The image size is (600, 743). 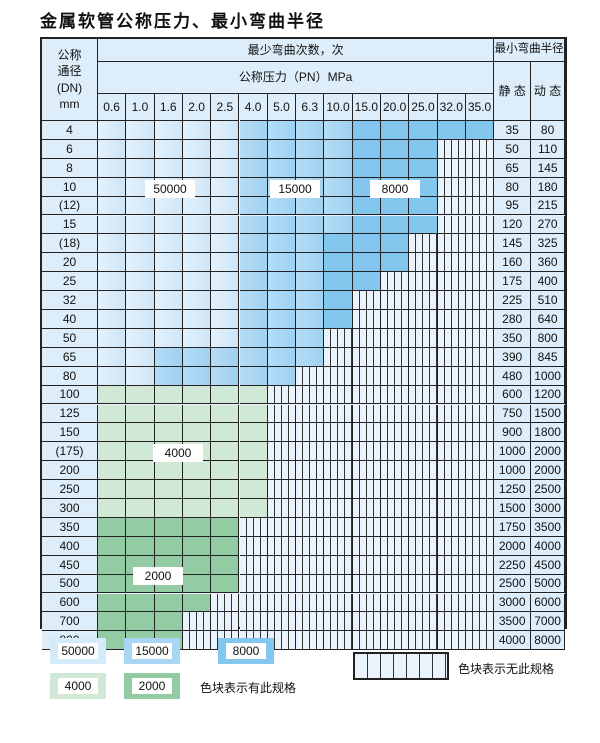 What do you see at coordinates (513, 376) in the screenshot?
I see `static-radius-cell: 480` at bounding box center [513, 376].